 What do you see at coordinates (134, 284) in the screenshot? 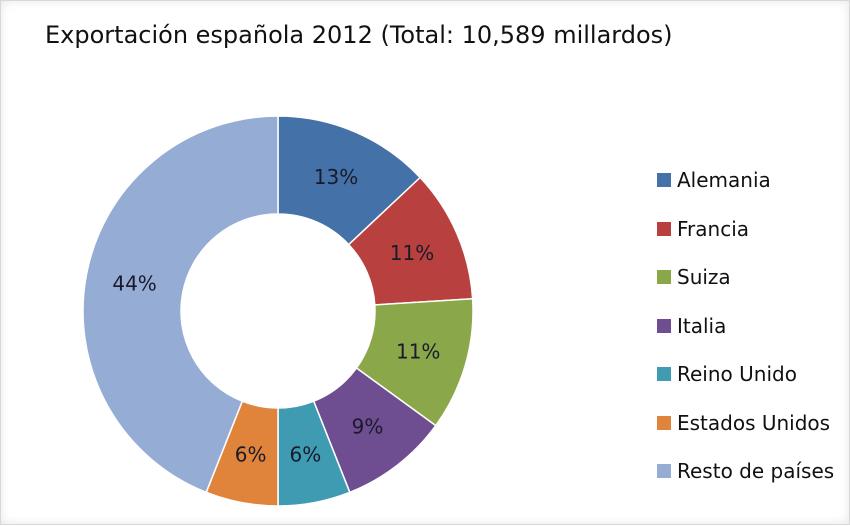
I see `data-label-resto-de-paises: 44%` at bounding box center [134, 284].